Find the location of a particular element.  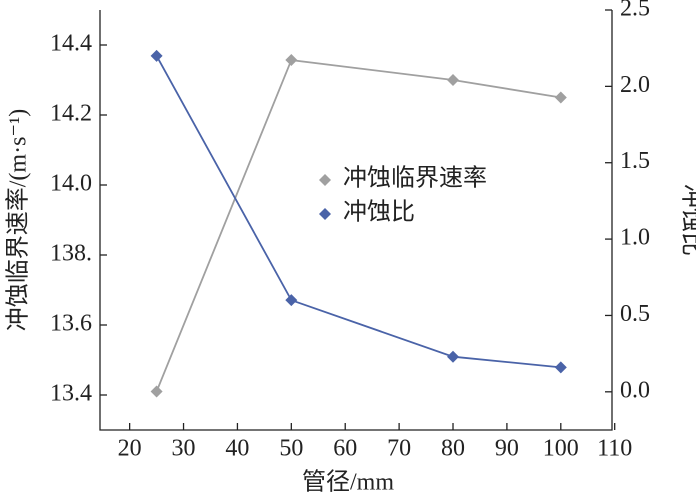

y2-tick-label: 2.5 is located at coordinates (635, 11).